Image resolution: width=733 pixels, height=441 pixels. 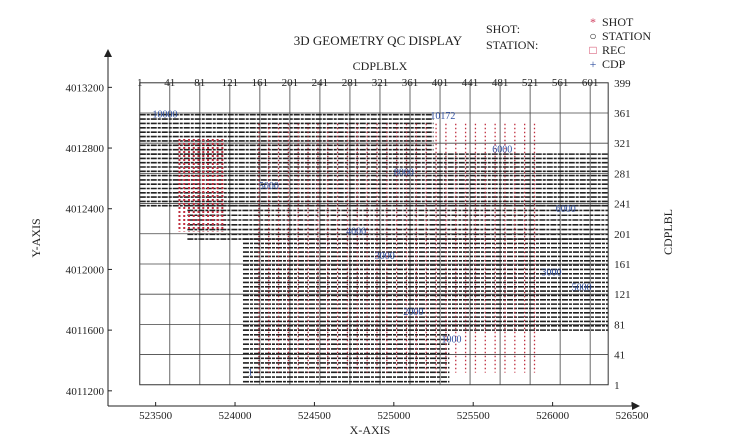 What do you see at coordinates (593, 50) in the screenshot?
I see `rec-symbol-icon: □` at bounding box center [593, 50].